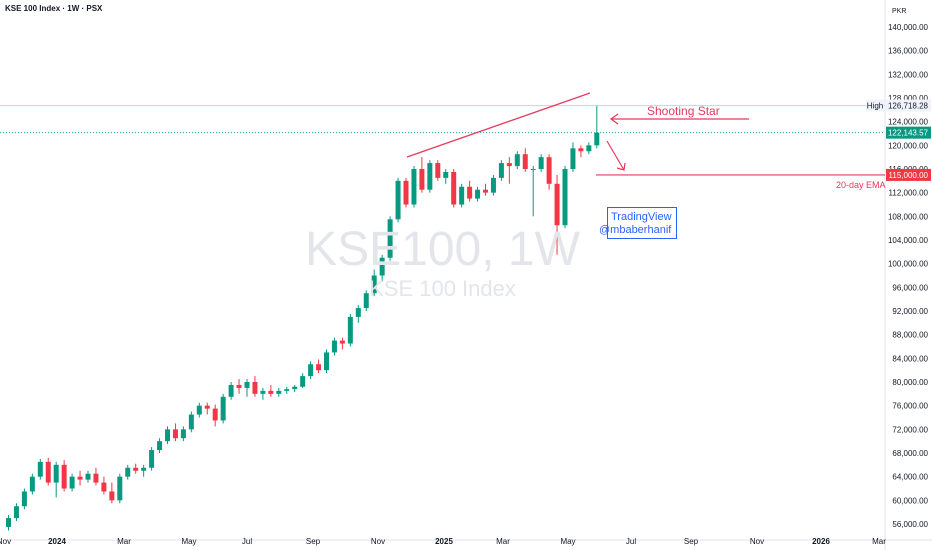 The width and height of the screenshot is (932, 550). Describe the element at coordinates (908, 27) in the screenshot. I see `y-tick-label: 140,000.00` at that location.